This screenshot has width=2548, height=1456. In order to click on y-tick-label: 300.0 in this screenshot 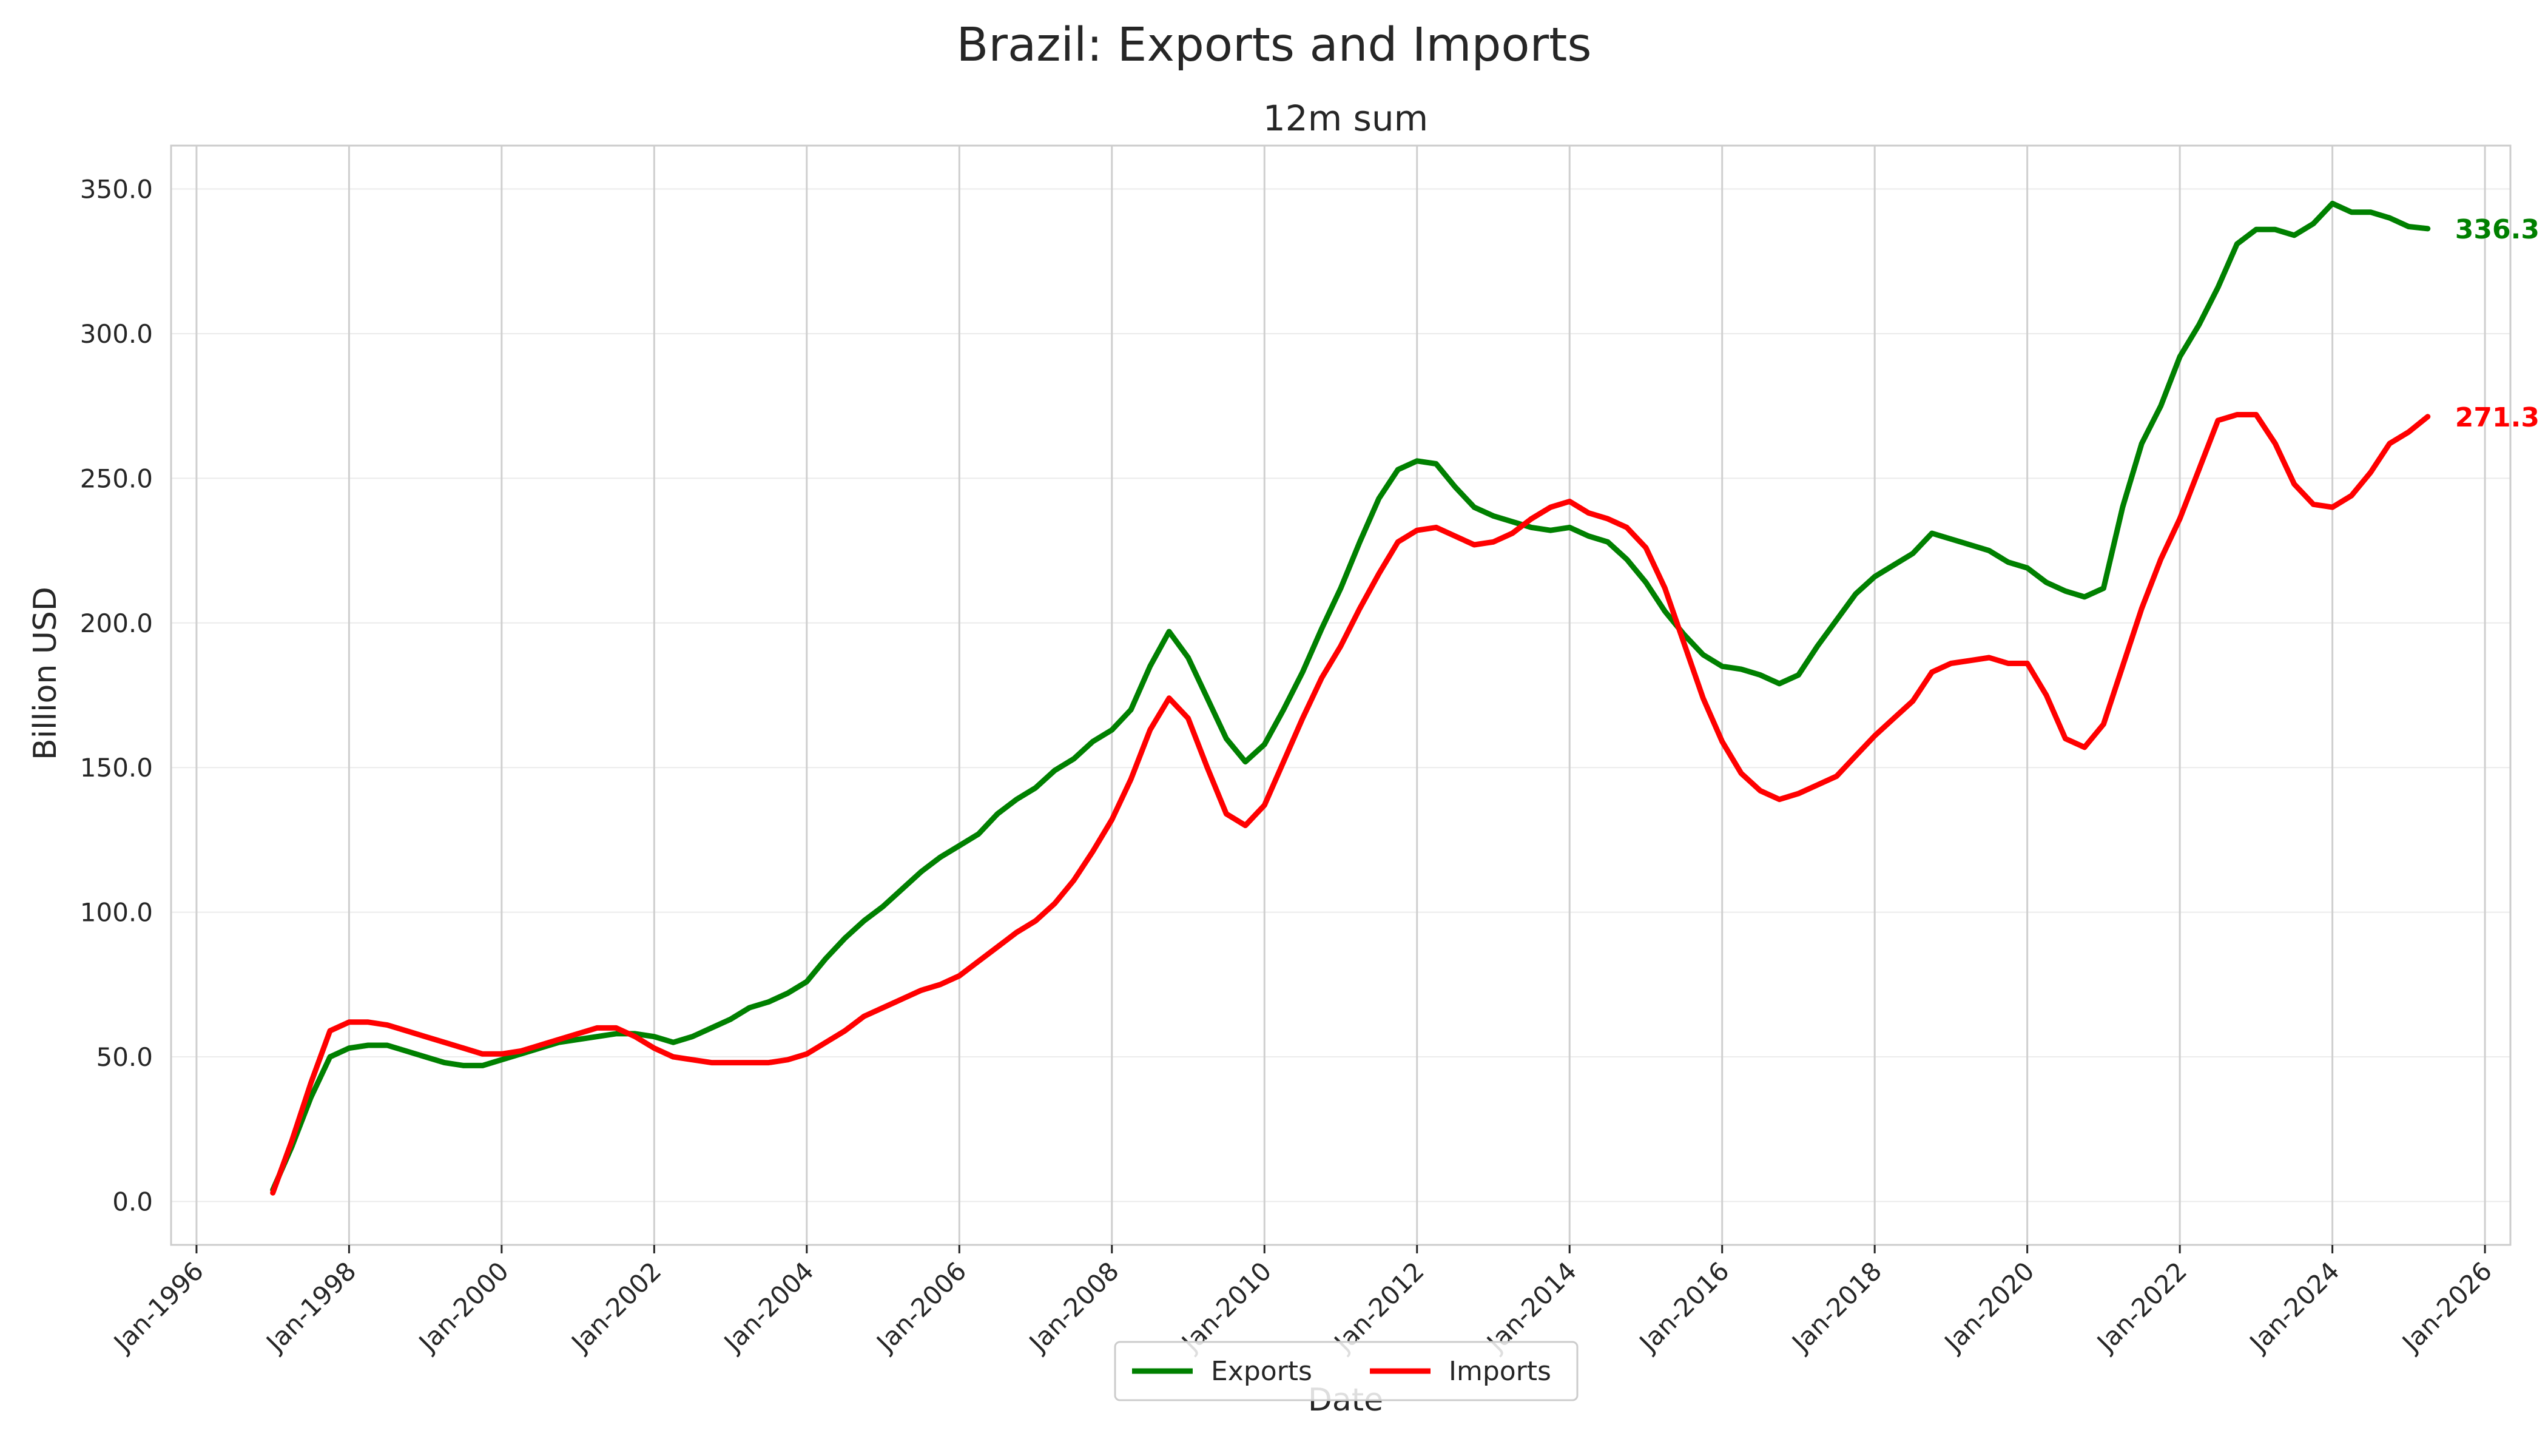, I will do `click(116, 334)`.